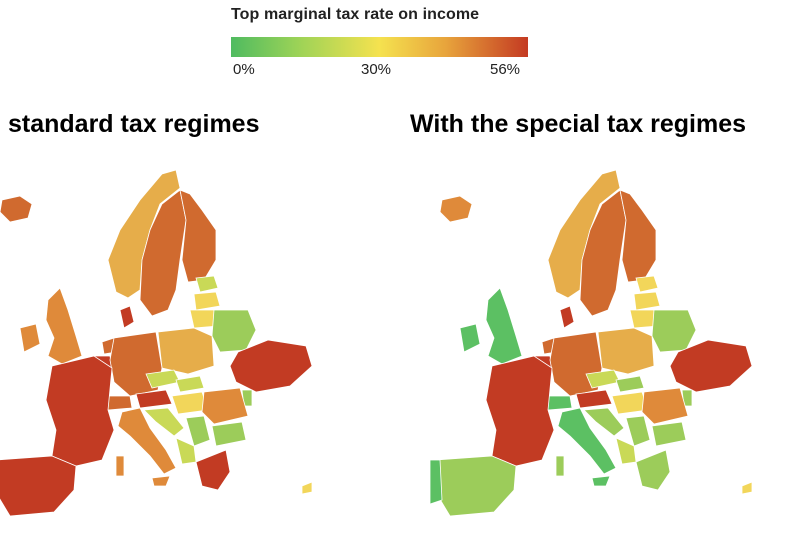 Image resolution: width=800 pixels, height=533 pixels. Describe the element at coordinates (379, 47) in the screenshot. I see `legend-color-bar` at that location.